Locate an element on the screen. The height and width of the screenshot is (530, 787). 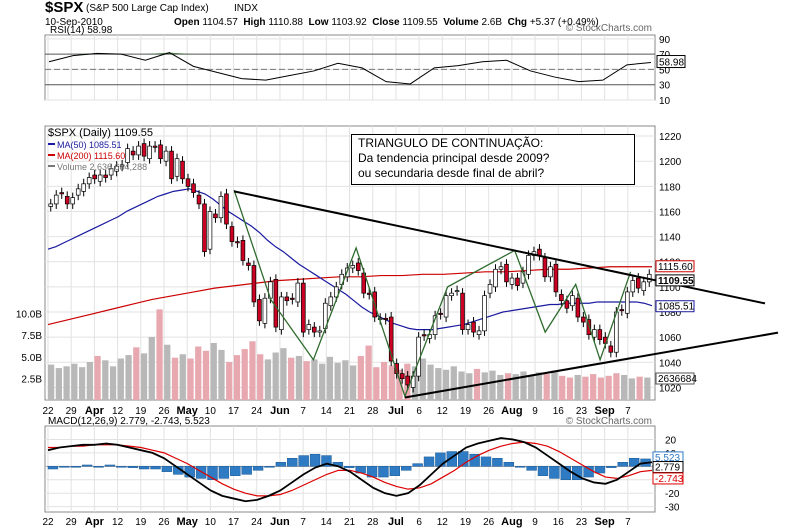
x-tick-label: 29 is located at coordinates (72, 522).